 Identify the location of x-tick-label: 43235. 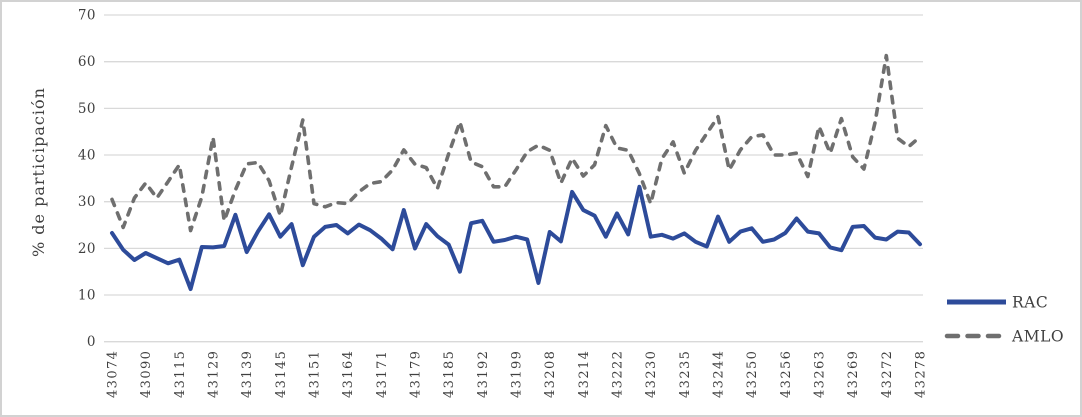
(685, 374).